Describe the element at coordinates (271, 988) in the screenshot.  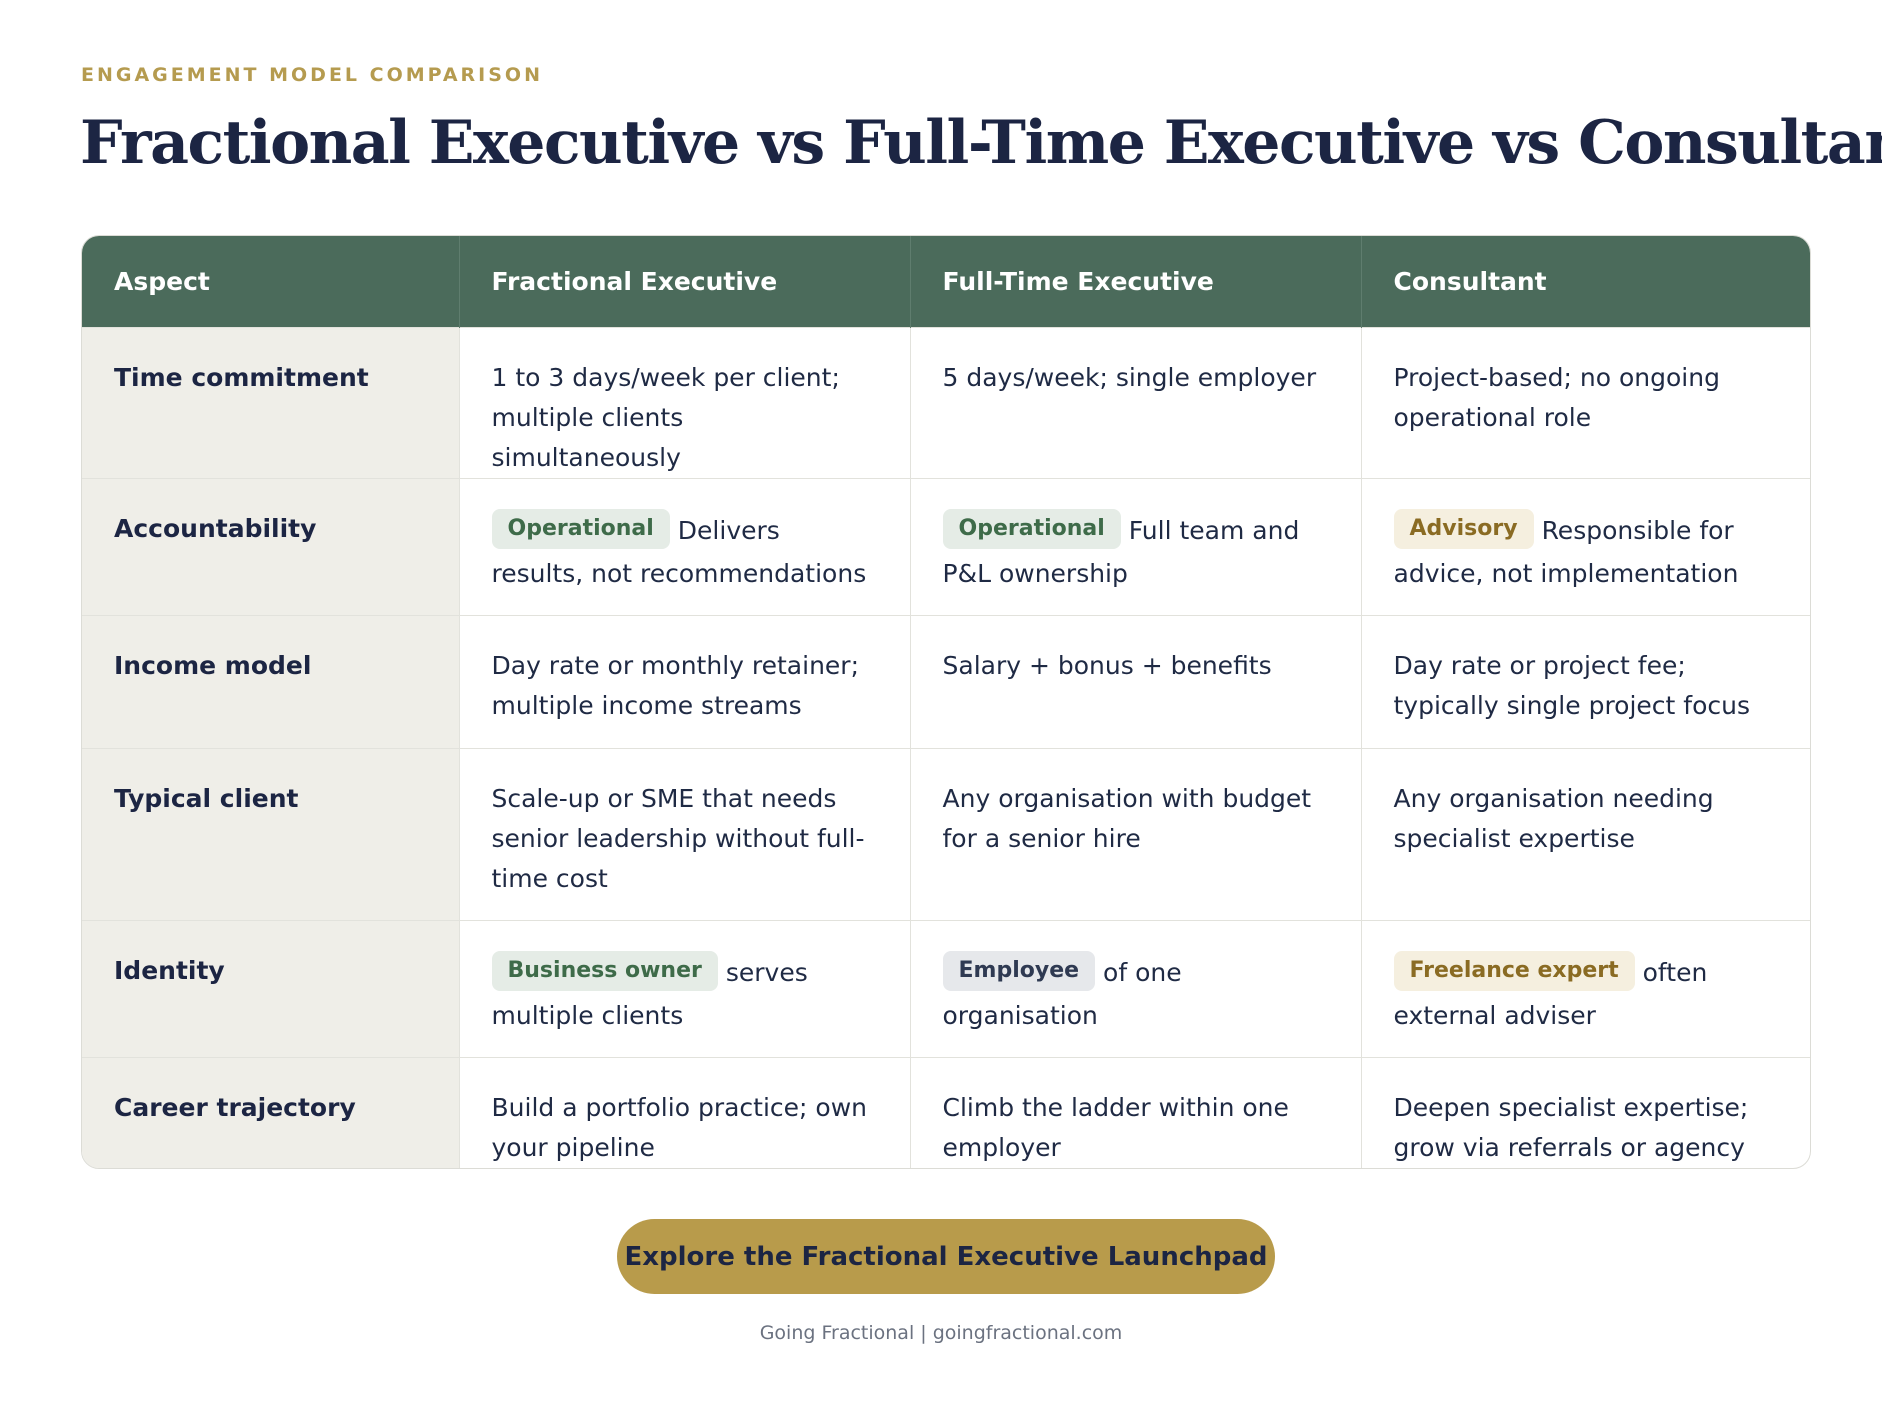
I see `row-aspect-label: Identity` at that location.